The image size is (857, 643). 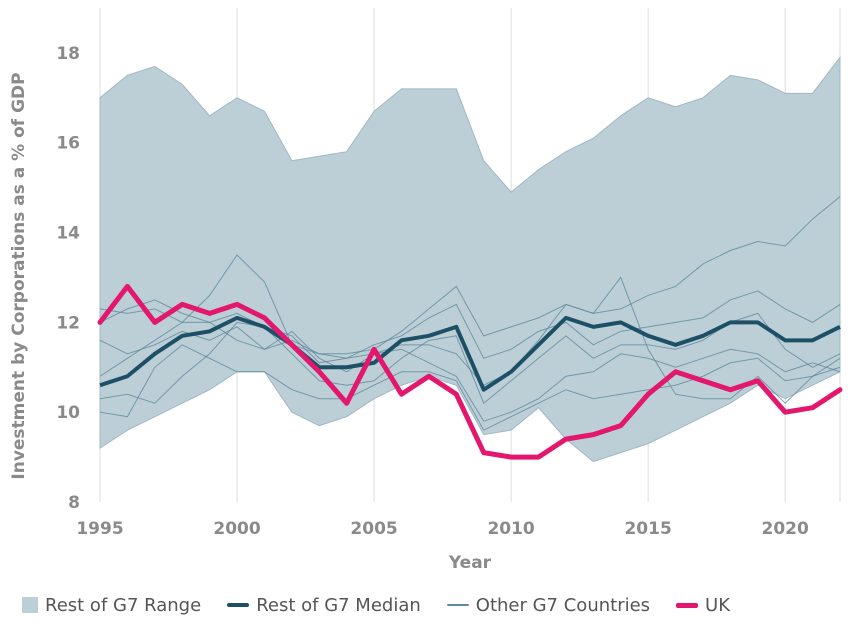 What do you see at coordinates (68, 278) in the screenshot?
I see `y-axis-ticks: 8 10 12 14 16 18` at bounding box center [68, 278].